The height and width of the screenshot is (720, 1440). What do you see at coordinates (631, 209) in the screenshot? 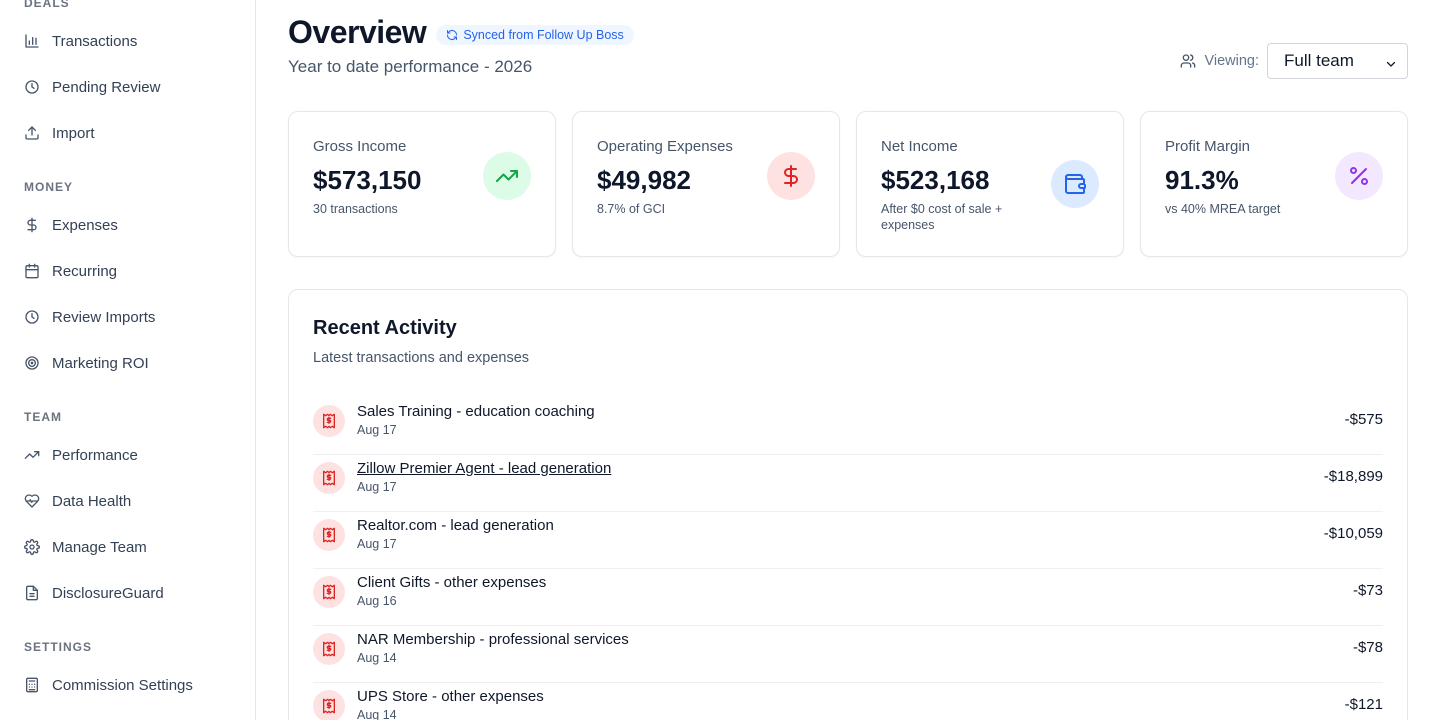
I see `stat-subtext: 8.7% of GCI` at bounding box center [631, 209].